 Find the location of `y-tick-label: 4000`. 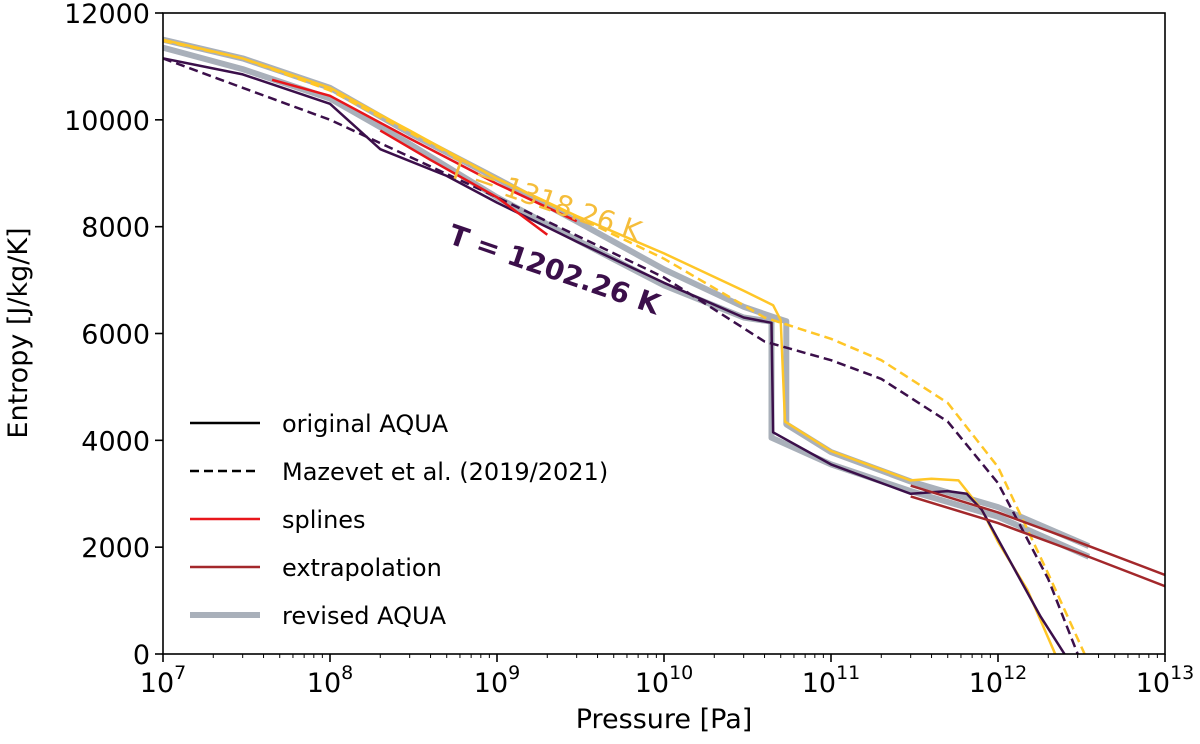

y-tick-label: 4000 is located at coordinates (115, 441).